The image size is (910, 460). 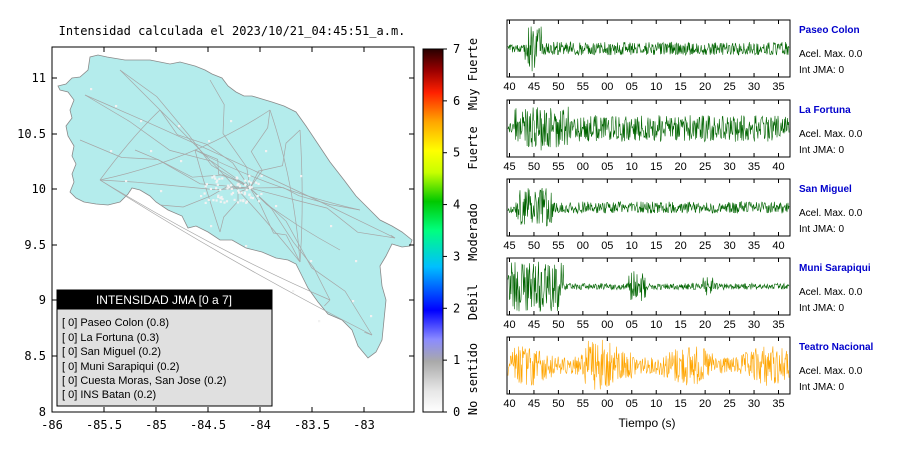 What do you see at coordinates (164, 299) in the screenshot?
I see `legend-header-bg` at bounding box center [164, 299].